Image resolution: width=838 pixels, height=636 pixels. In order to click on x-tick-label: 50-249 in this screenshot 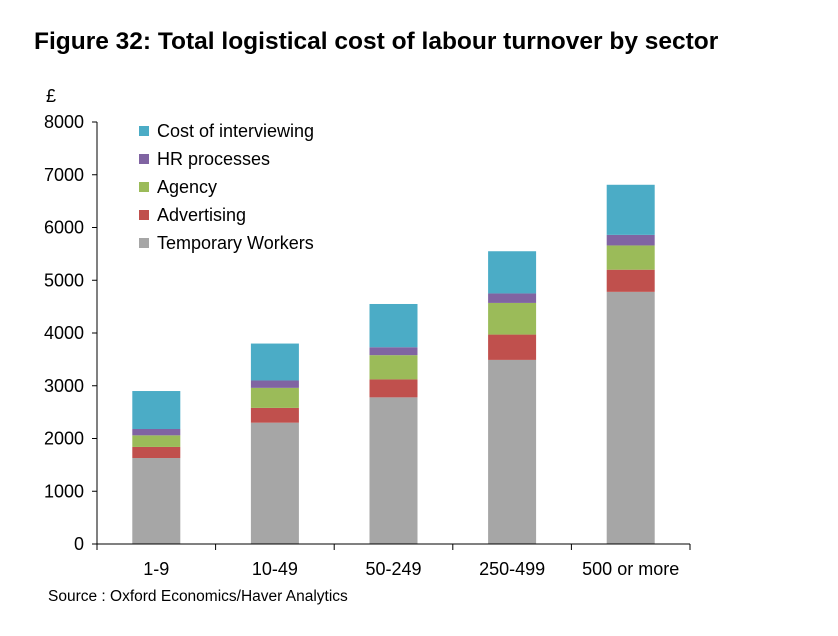, I will do `click(393, 569)`.